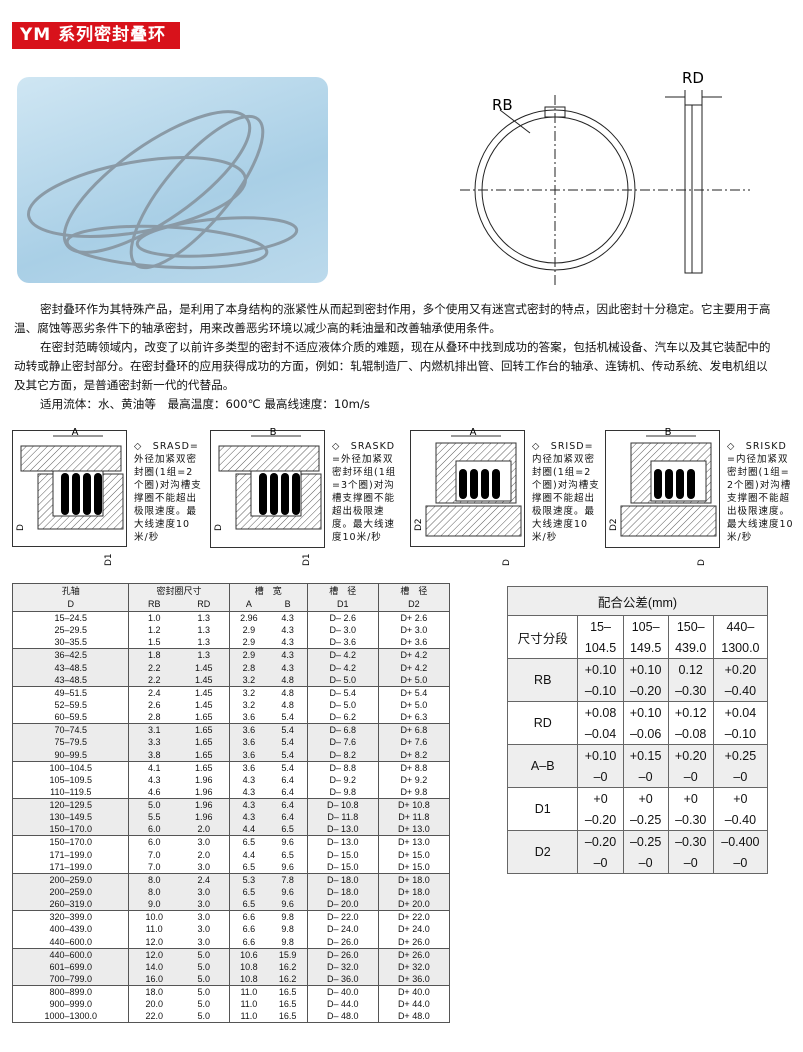 The image size is (803, 1052). I want to click on upper-tolerance: +0, so click(690, 798).